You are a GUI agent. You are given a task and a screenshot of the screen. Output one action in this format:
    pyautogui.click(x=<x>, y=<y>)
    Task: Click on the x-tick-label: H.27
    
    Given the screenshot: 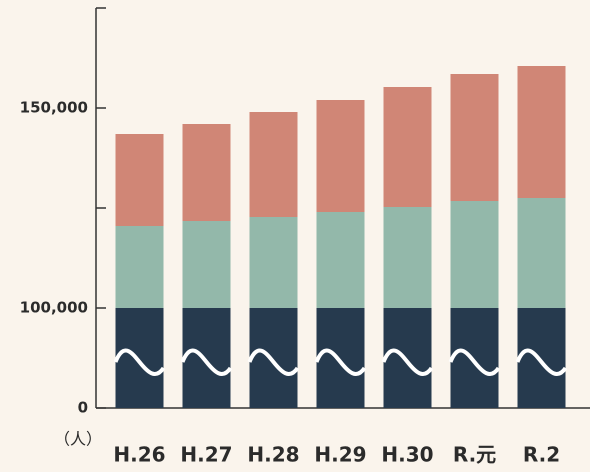 What is the action you would take?
    pyautogui.click(x=206, y=455)
    